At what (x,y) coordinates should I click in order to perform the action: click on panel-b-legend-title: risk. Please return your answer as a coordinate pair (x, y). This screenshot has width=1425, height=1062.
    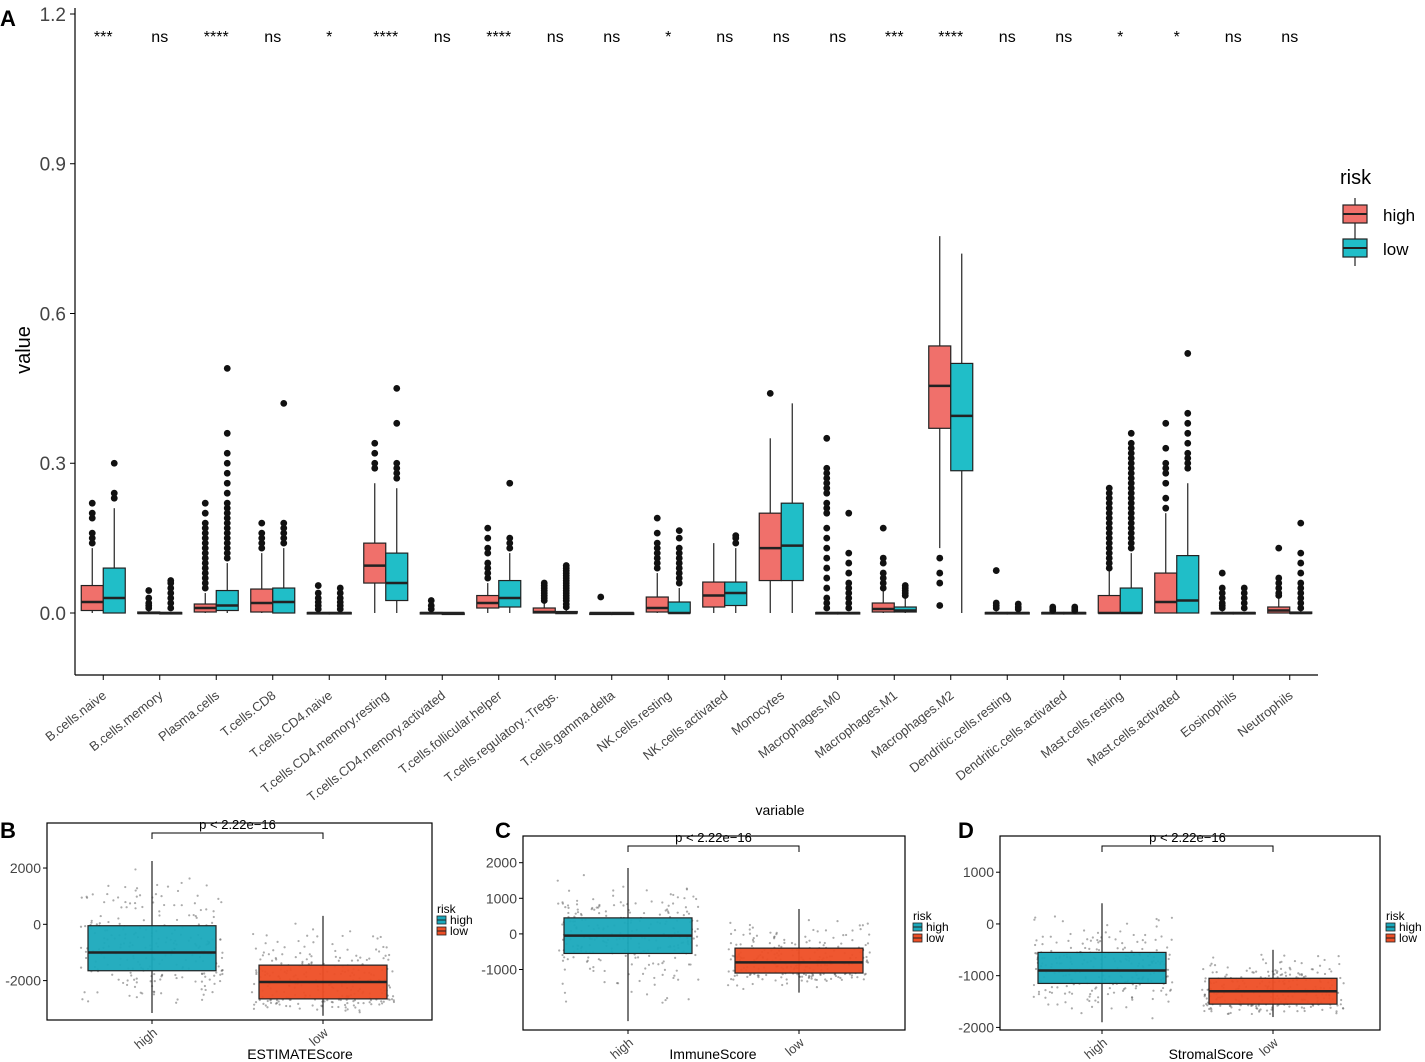
    Looking at the image, I should click on (447, 909).